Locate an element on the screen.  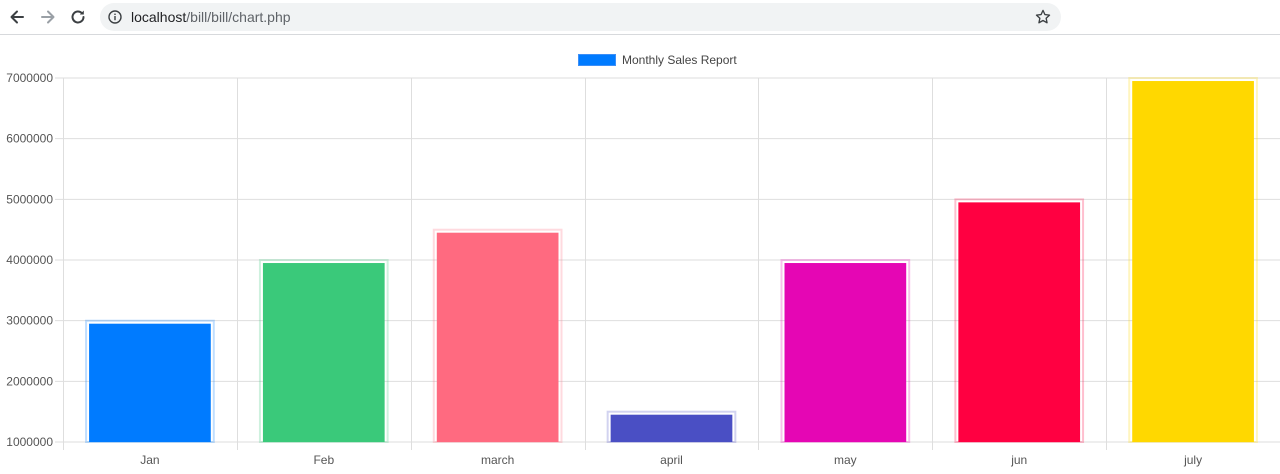
y-tick-label: 3000000 is located at coordinates (29, 321).